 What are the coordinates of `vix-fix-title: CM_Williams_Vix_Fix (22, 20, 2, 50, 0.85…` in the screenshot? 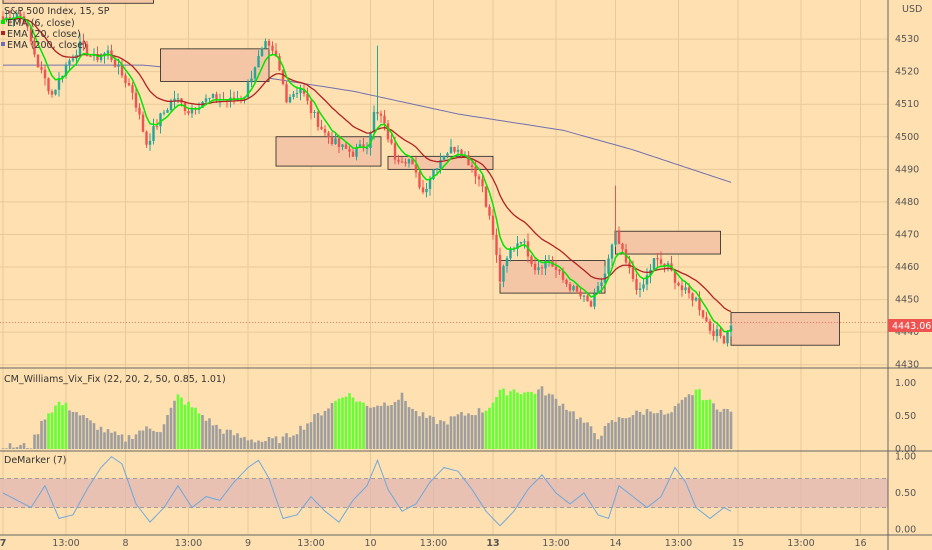 It's located at (115, 379).